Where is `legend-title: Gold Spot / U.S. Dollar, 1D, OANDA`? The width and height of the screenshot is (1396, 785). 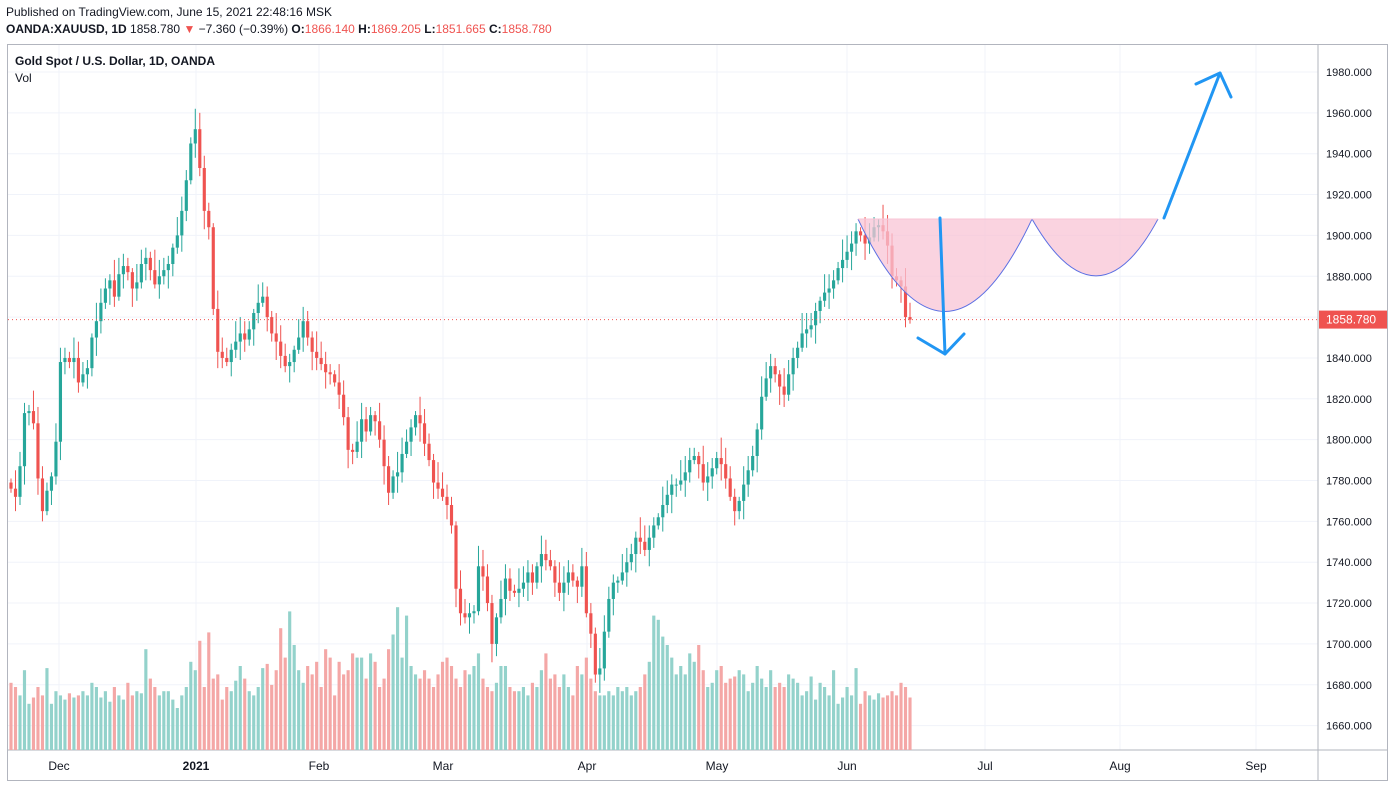 legend-title: Gold Spot / U.S. Dollar, 1D, OANDA is located at coordinates (115, 61).